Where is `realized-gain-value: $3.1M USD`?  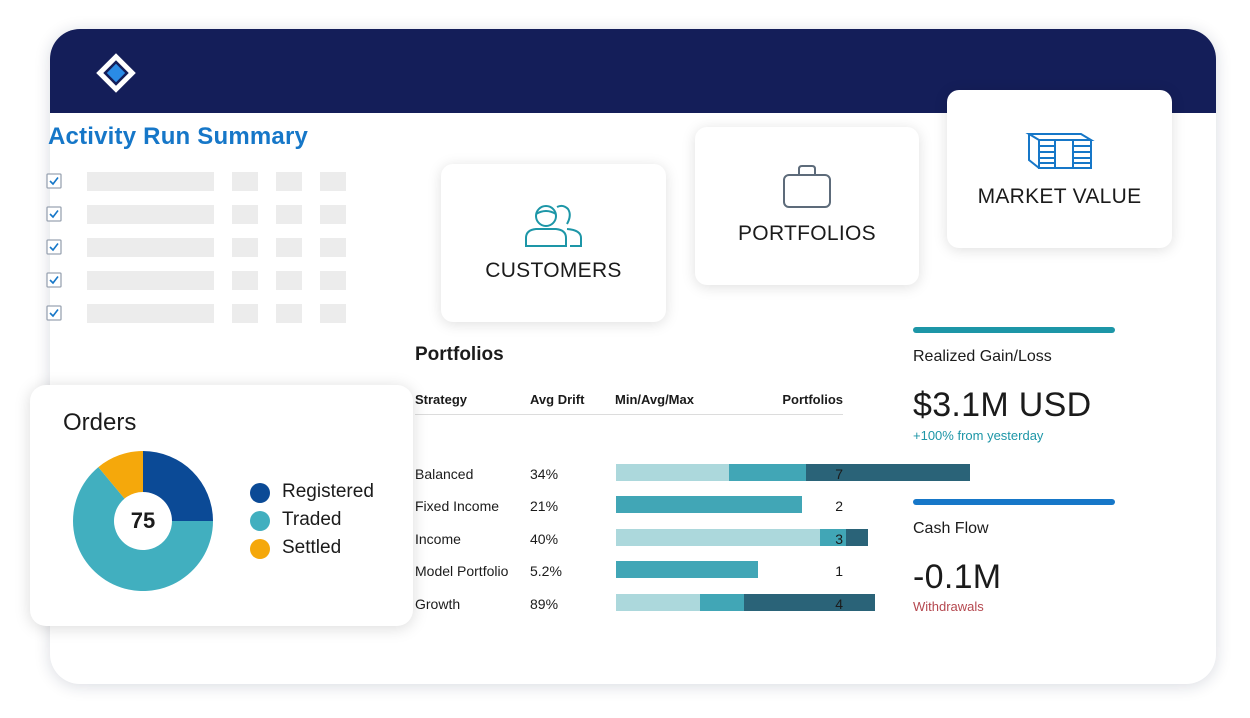 realized-gain-value: $3.1M USD is located at coordinates (1002, 405).